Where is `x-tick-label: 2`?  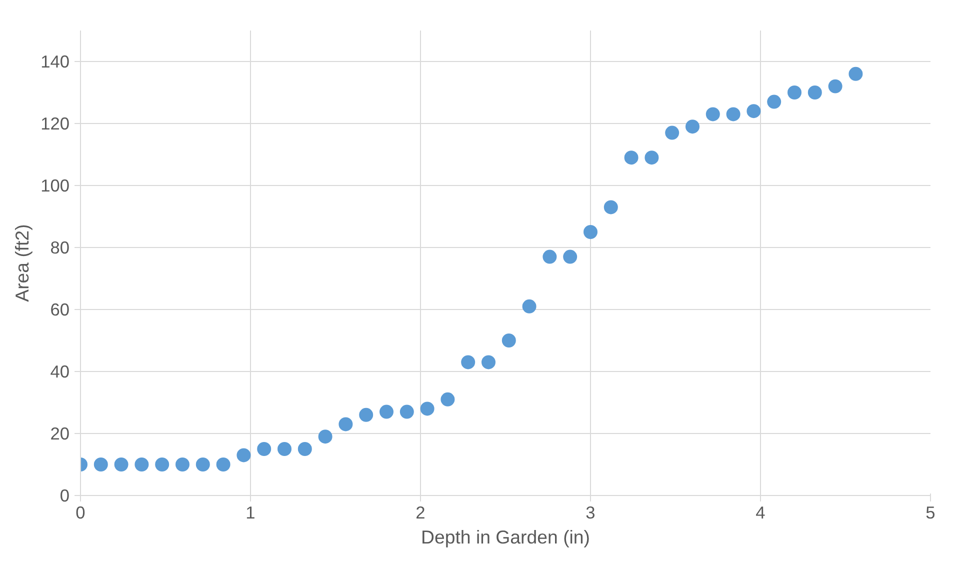
x-tick-label: 2 is located at coordinates (421, 512).